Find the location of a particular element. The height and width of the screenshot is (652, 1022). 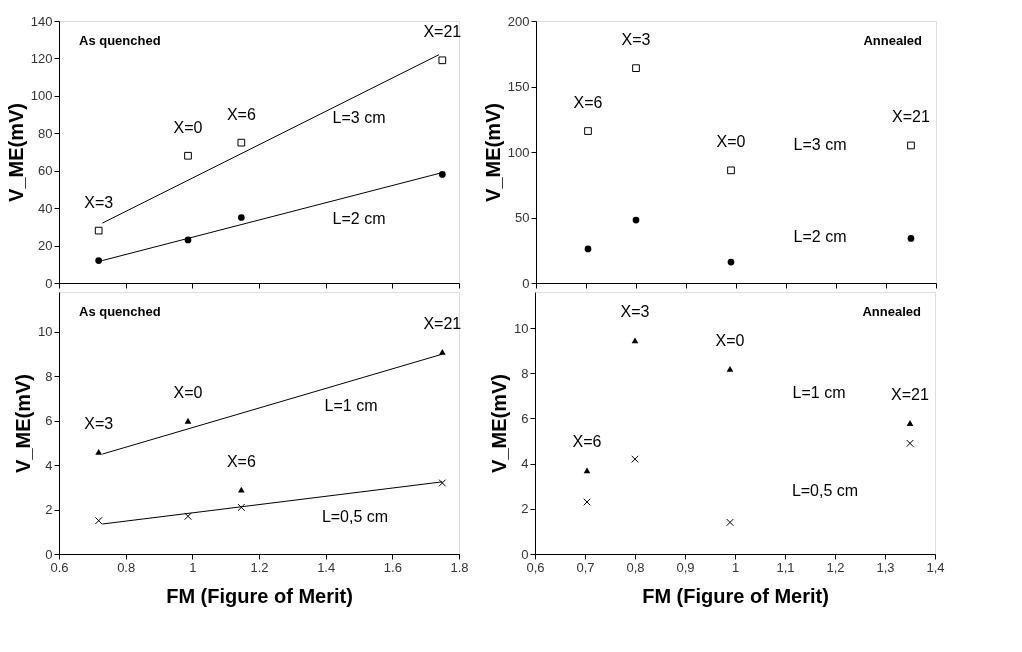

x-tick-label: 0.6 is located at coordinates (59, 567).